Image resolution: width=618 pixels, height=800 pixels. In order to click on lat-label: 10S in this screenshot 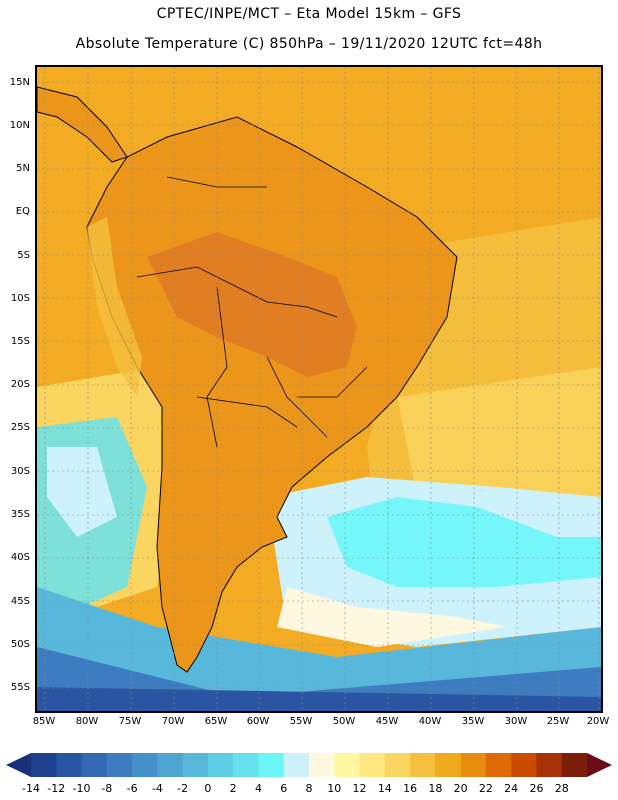, I will do `click(20, 298)`.